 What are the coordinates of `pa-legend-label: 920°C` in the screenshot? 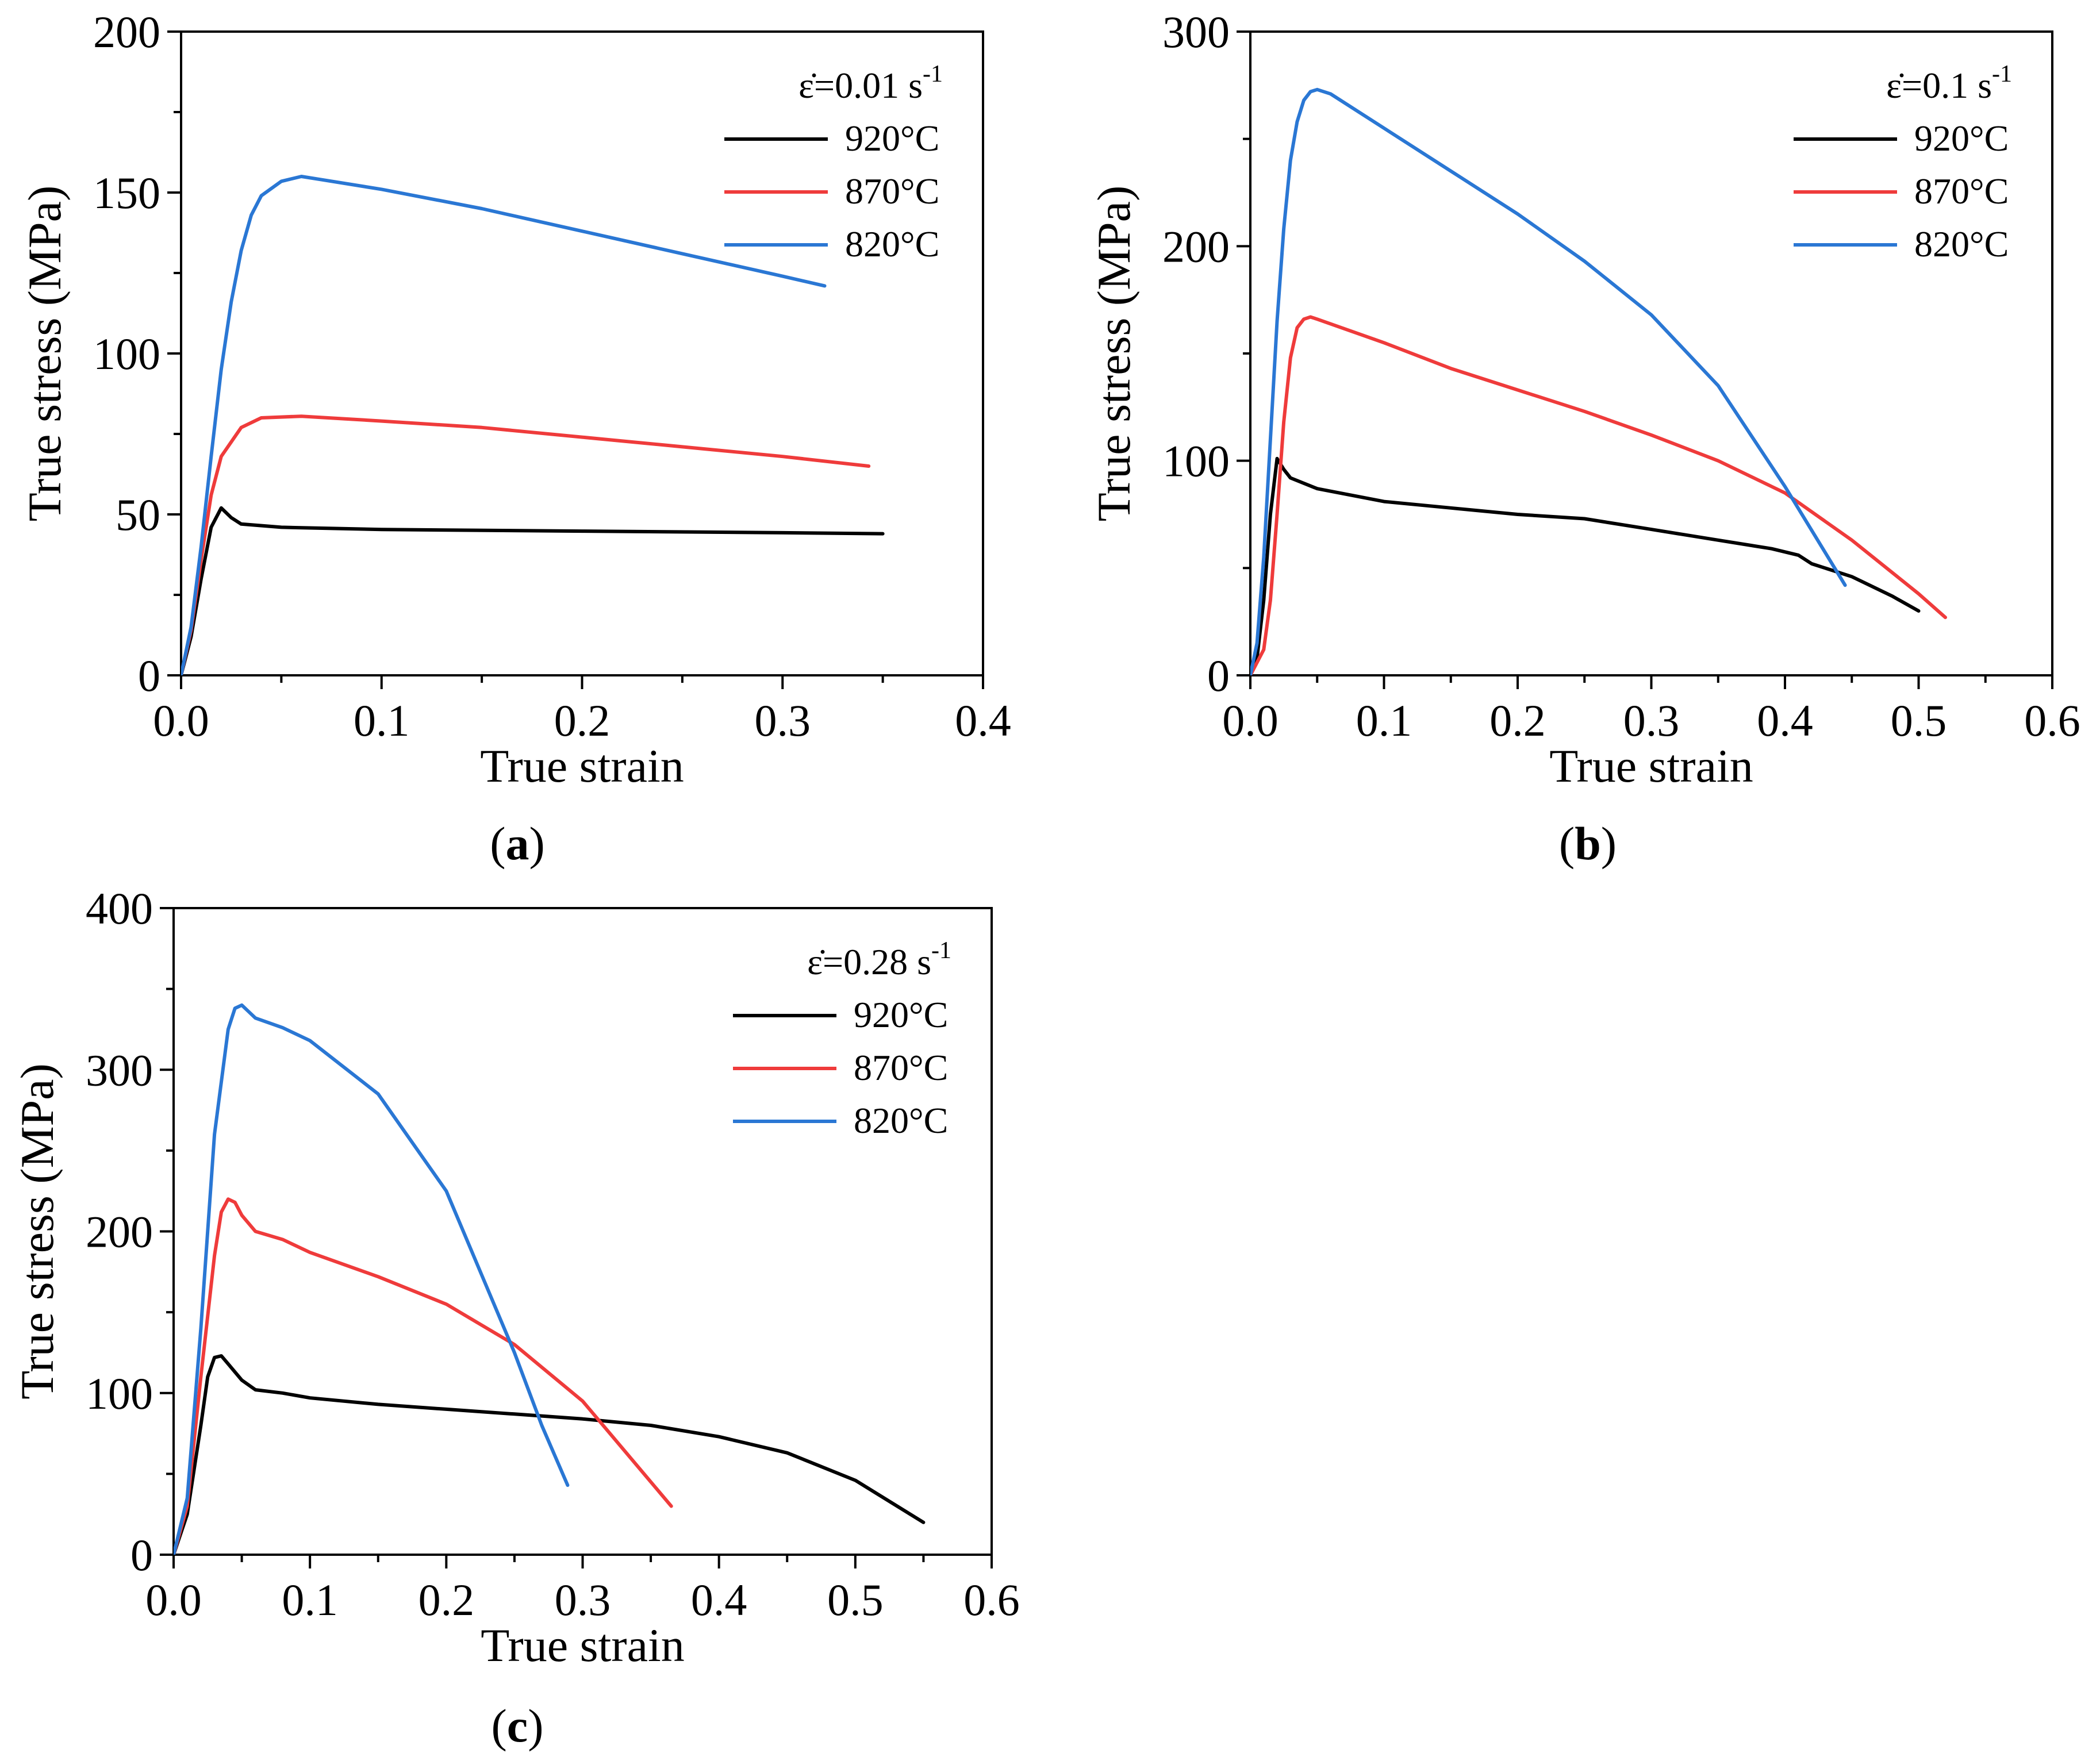 It's located at (892, 138).